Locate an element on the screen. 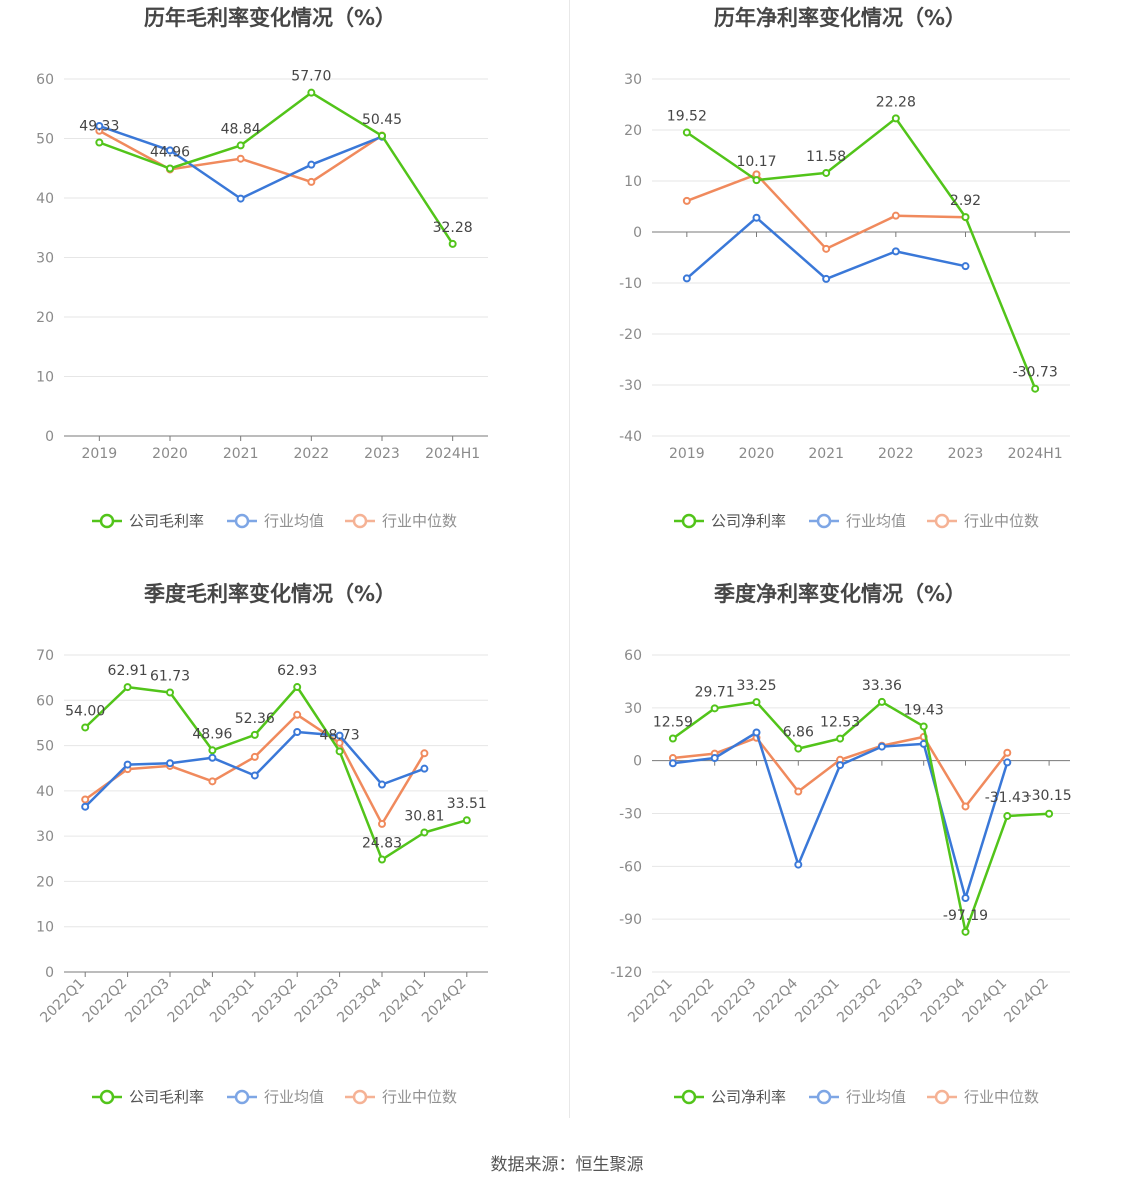 The height and width of the screenshot is (1188, 1134). chart-title: 季度毛利率变化情况（%） is located at coordinates (270, 594).